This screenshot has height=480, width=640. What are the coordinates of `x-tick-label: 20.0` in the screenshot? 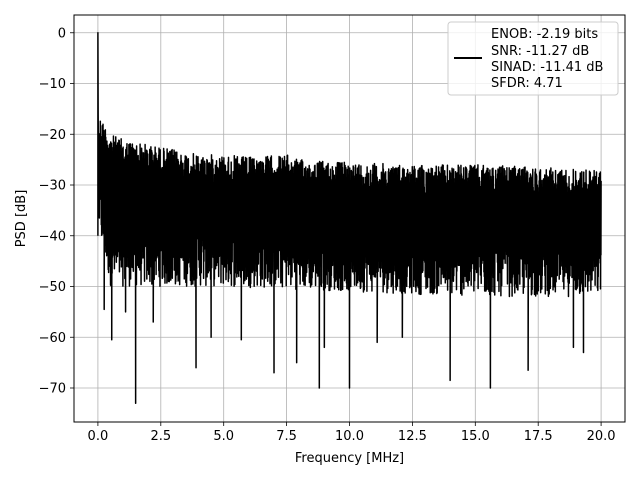 It's located at (601, 436).